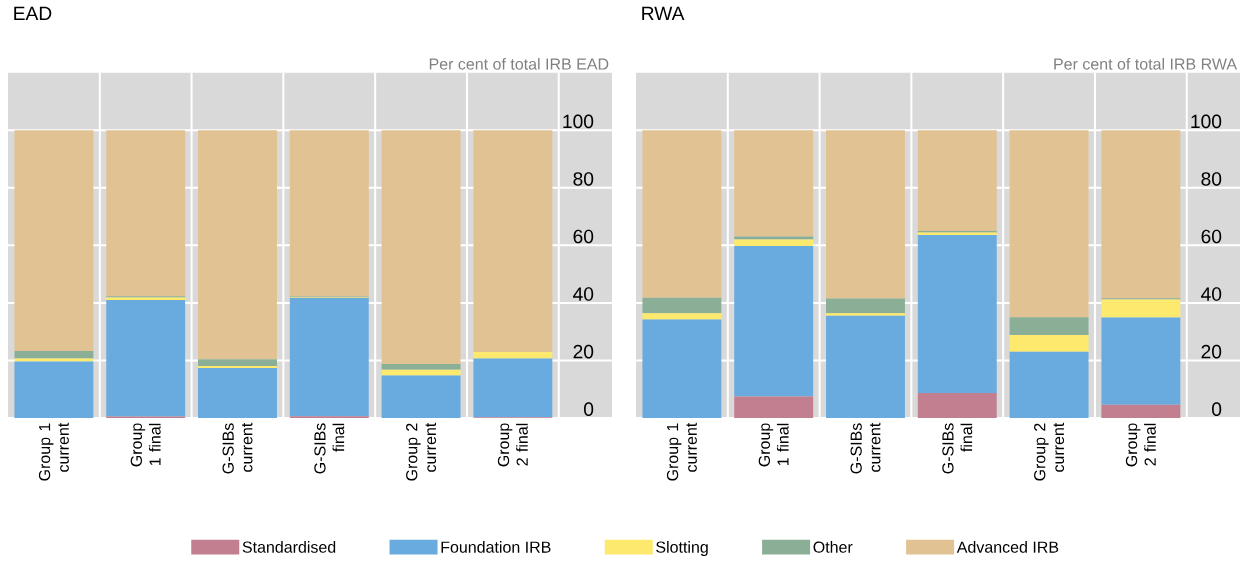 Image resolution: width=1254 pixels, height=562 pixels. What do you see at coordinates (1007, 547) in the screenshot?
I see `legend-label: Advanced IRB` at bounding box center [1007, 547].